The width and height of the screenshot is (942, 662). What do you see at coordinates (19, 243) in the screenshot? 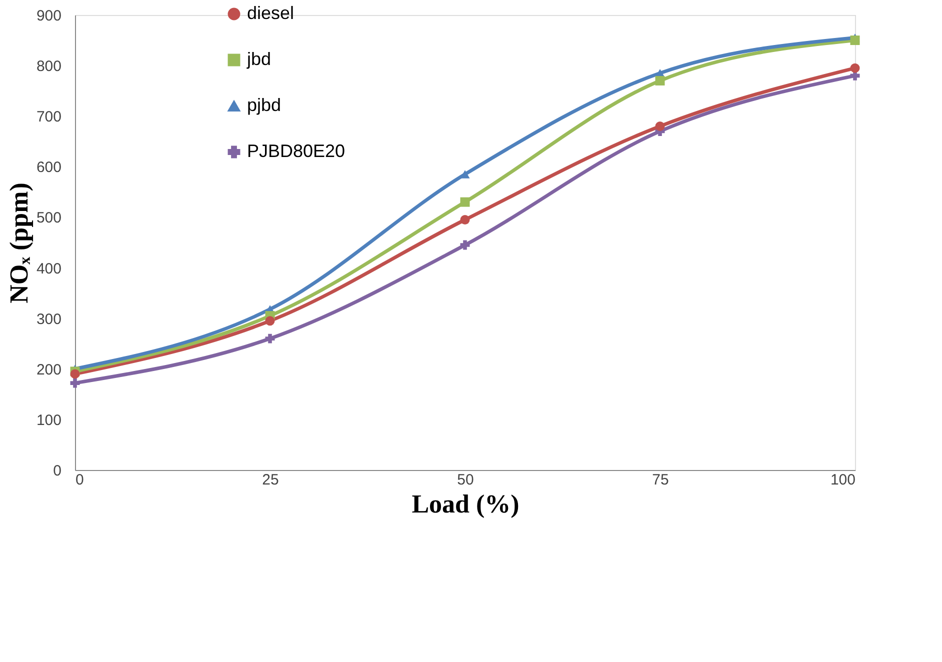
I see `y-axis-title: NOₓ (ppm)` at bounding box center [19, 243].